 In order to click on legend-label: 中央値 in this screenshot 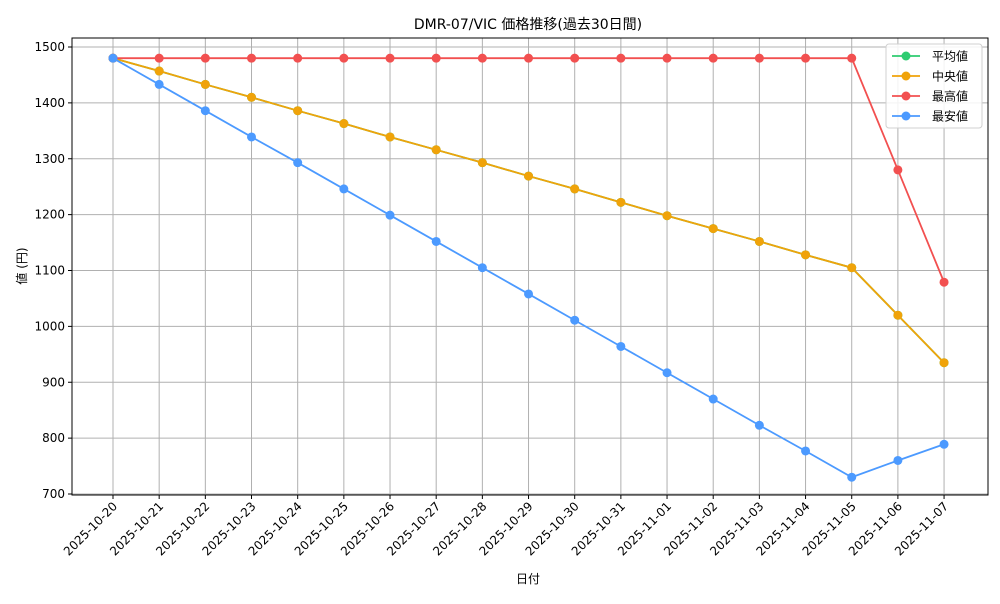, I will do `click(950, 76)`.